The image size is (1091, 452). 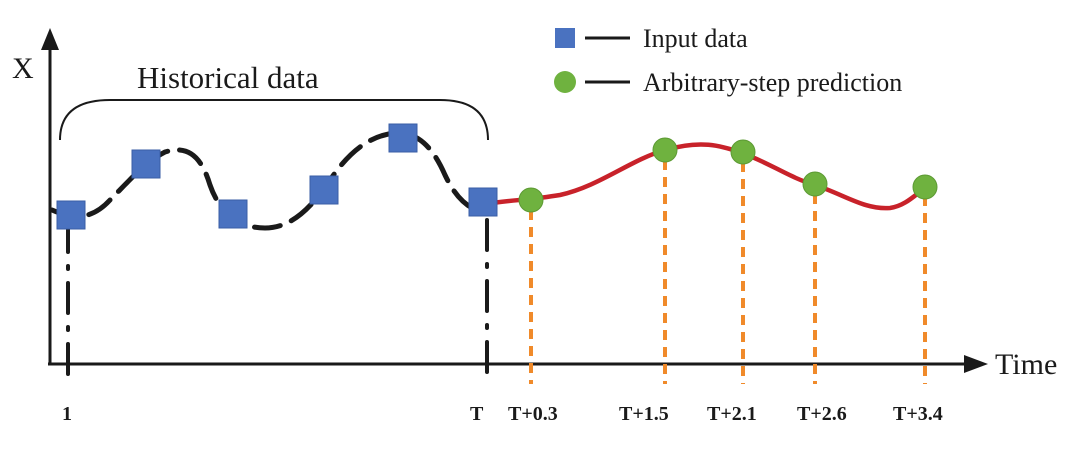 I want to click on tick-label-start: 1, so click(x=67, y=414).